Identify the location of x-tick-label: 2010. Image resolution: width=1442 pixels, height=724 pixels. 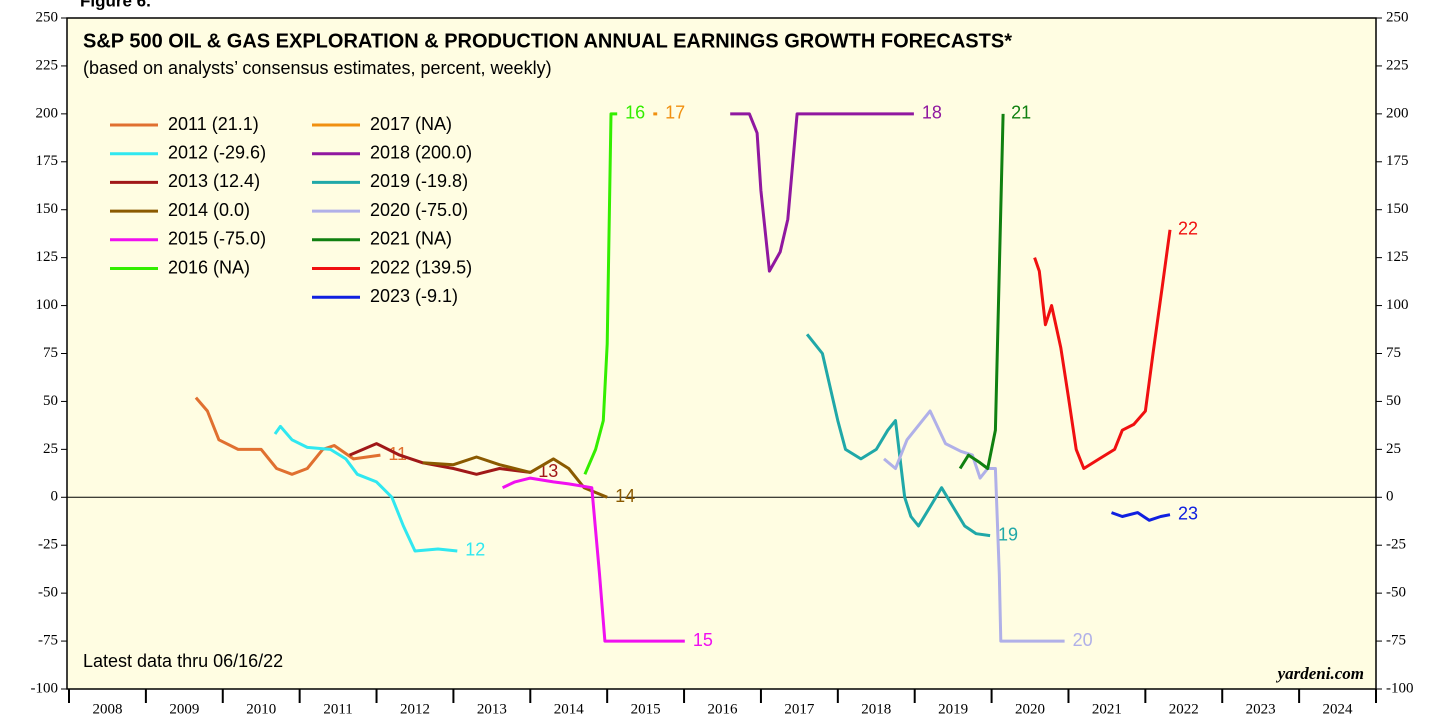
(261, 709).